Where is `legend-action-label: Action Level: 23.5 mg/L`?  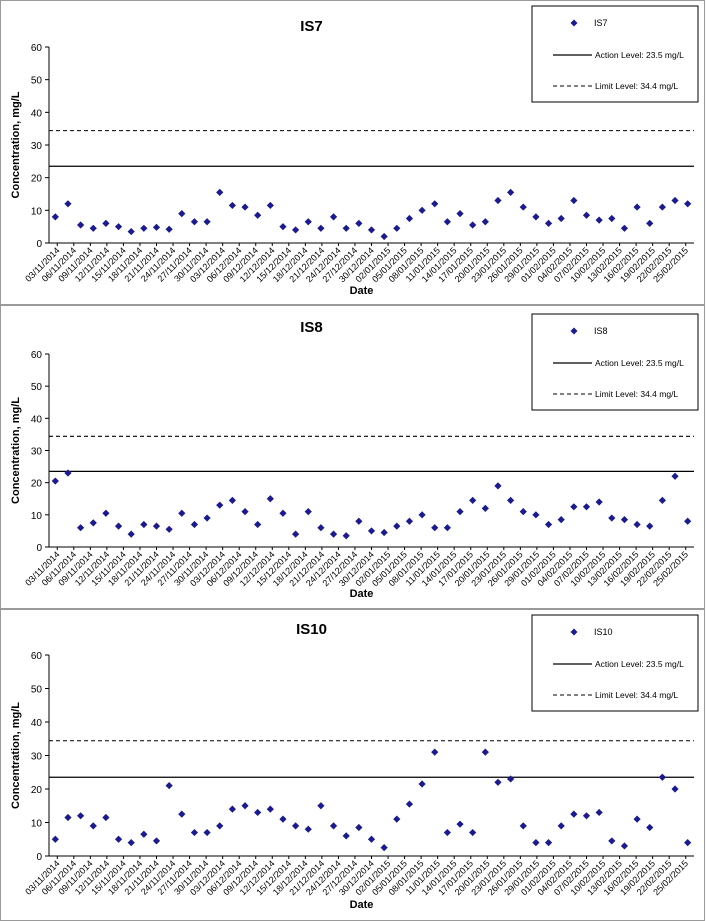 legend-action-label: Action Level: 23.5 mg/L is located at coordinates (639, 55).